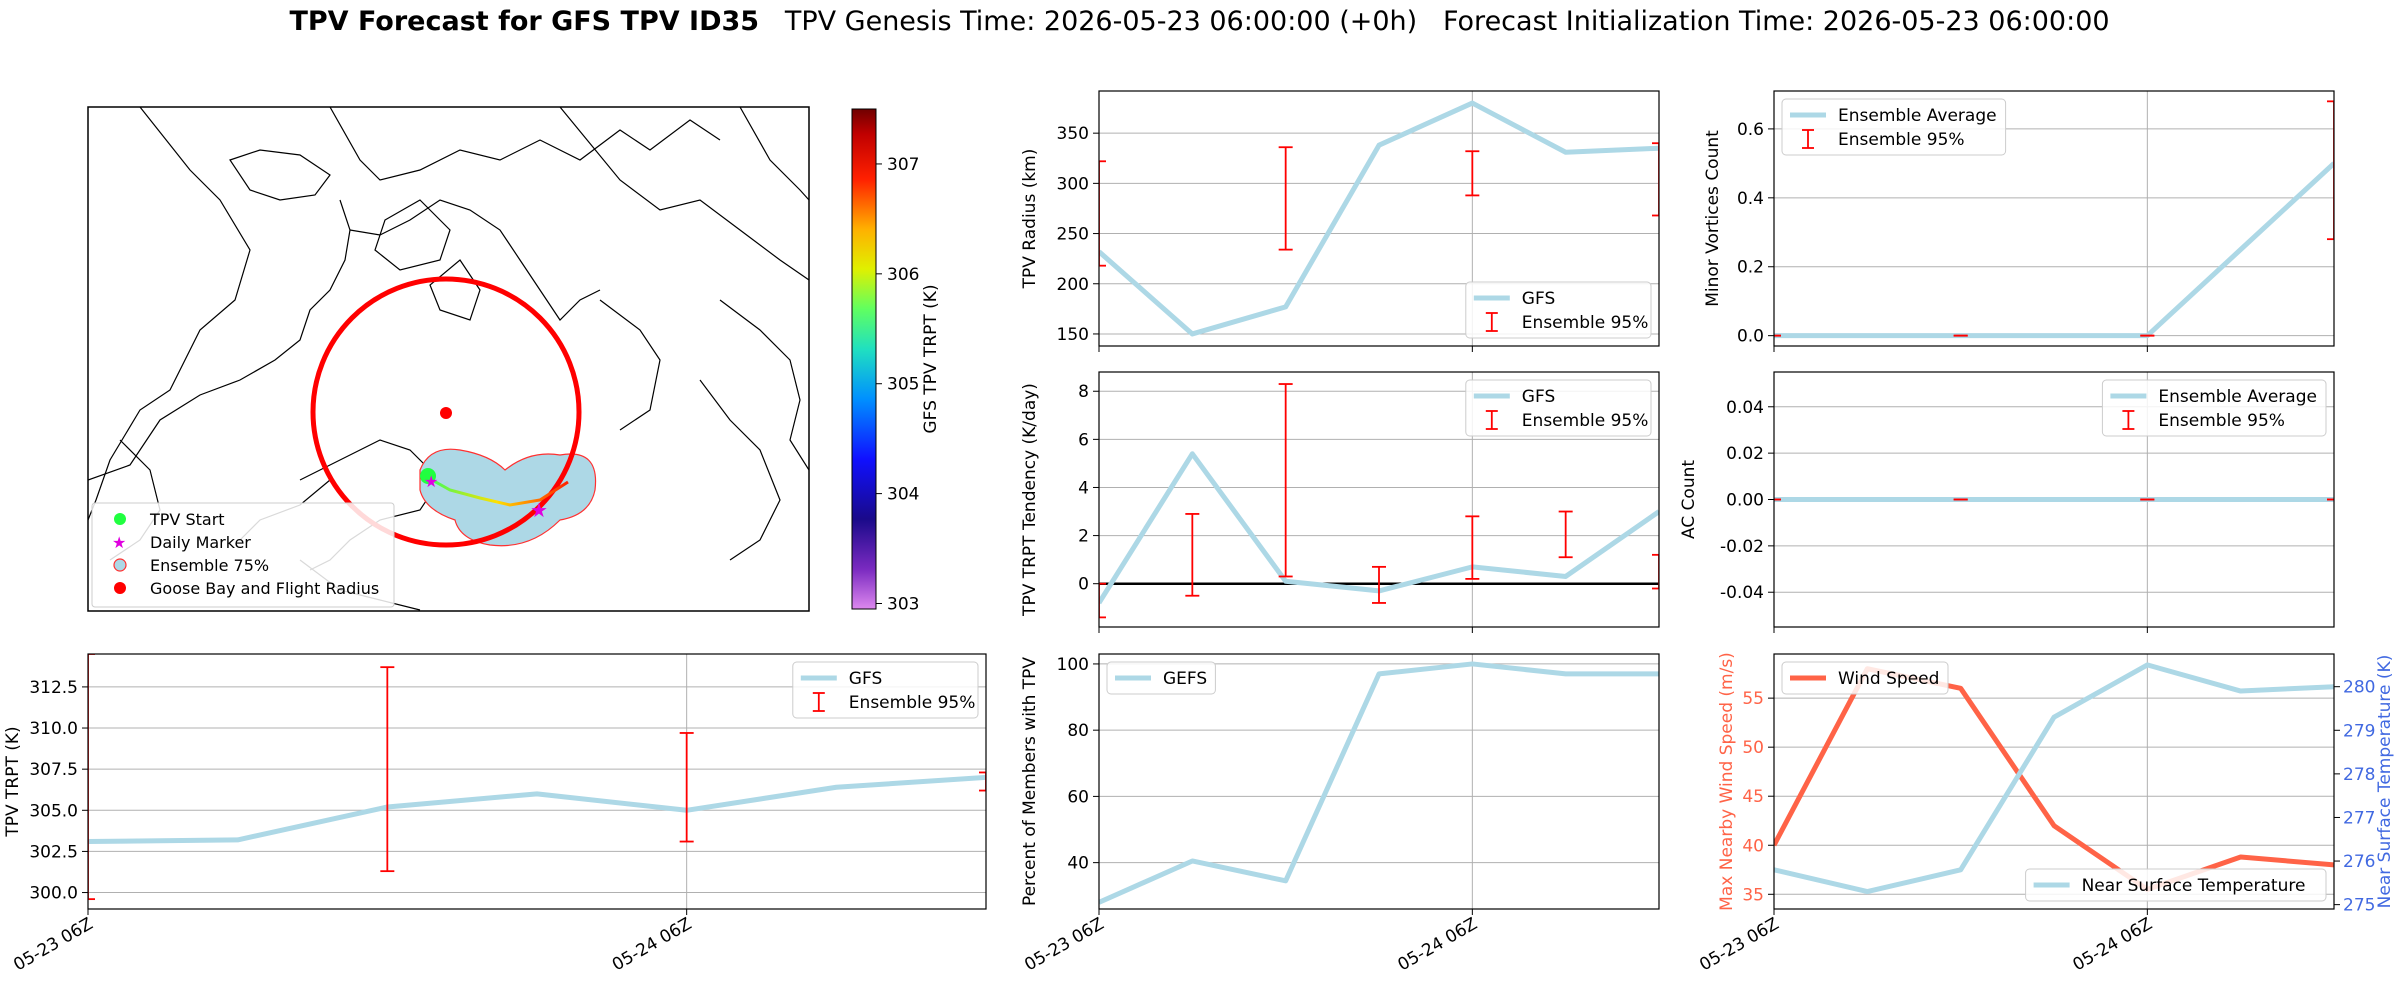 Image resolution: width=2399 pixels, height=982 pixels. I want to click on ytick-label: 6, so click(1083, 440).